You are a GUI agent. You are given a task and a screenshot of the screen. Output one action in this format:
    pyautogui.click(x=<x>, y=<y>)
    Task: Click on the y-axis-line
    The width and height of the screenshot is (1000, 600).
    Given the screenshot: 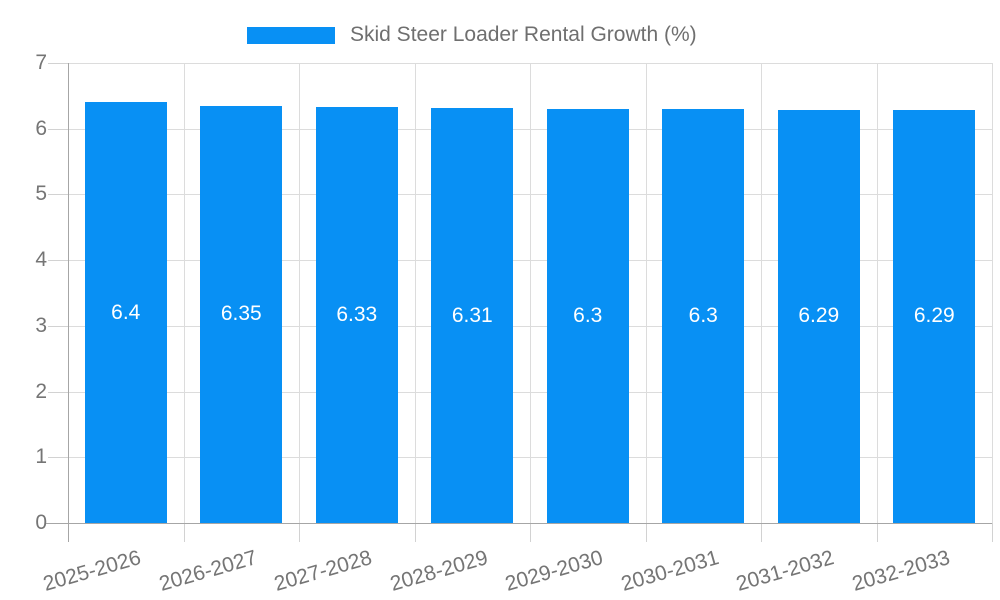 What is the action you would take?
    pyautogui.click(x=68, y=302)
    